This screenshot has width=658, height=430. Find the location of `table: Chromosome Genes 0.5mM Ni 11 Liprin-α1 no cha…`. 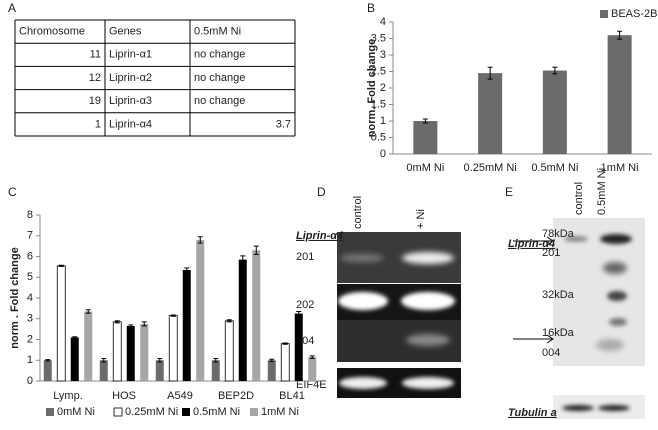

table: Chromosome Genes 0.5mM Ni 11 Liprin-α1 no cha… is located at coordinates (155, 78).